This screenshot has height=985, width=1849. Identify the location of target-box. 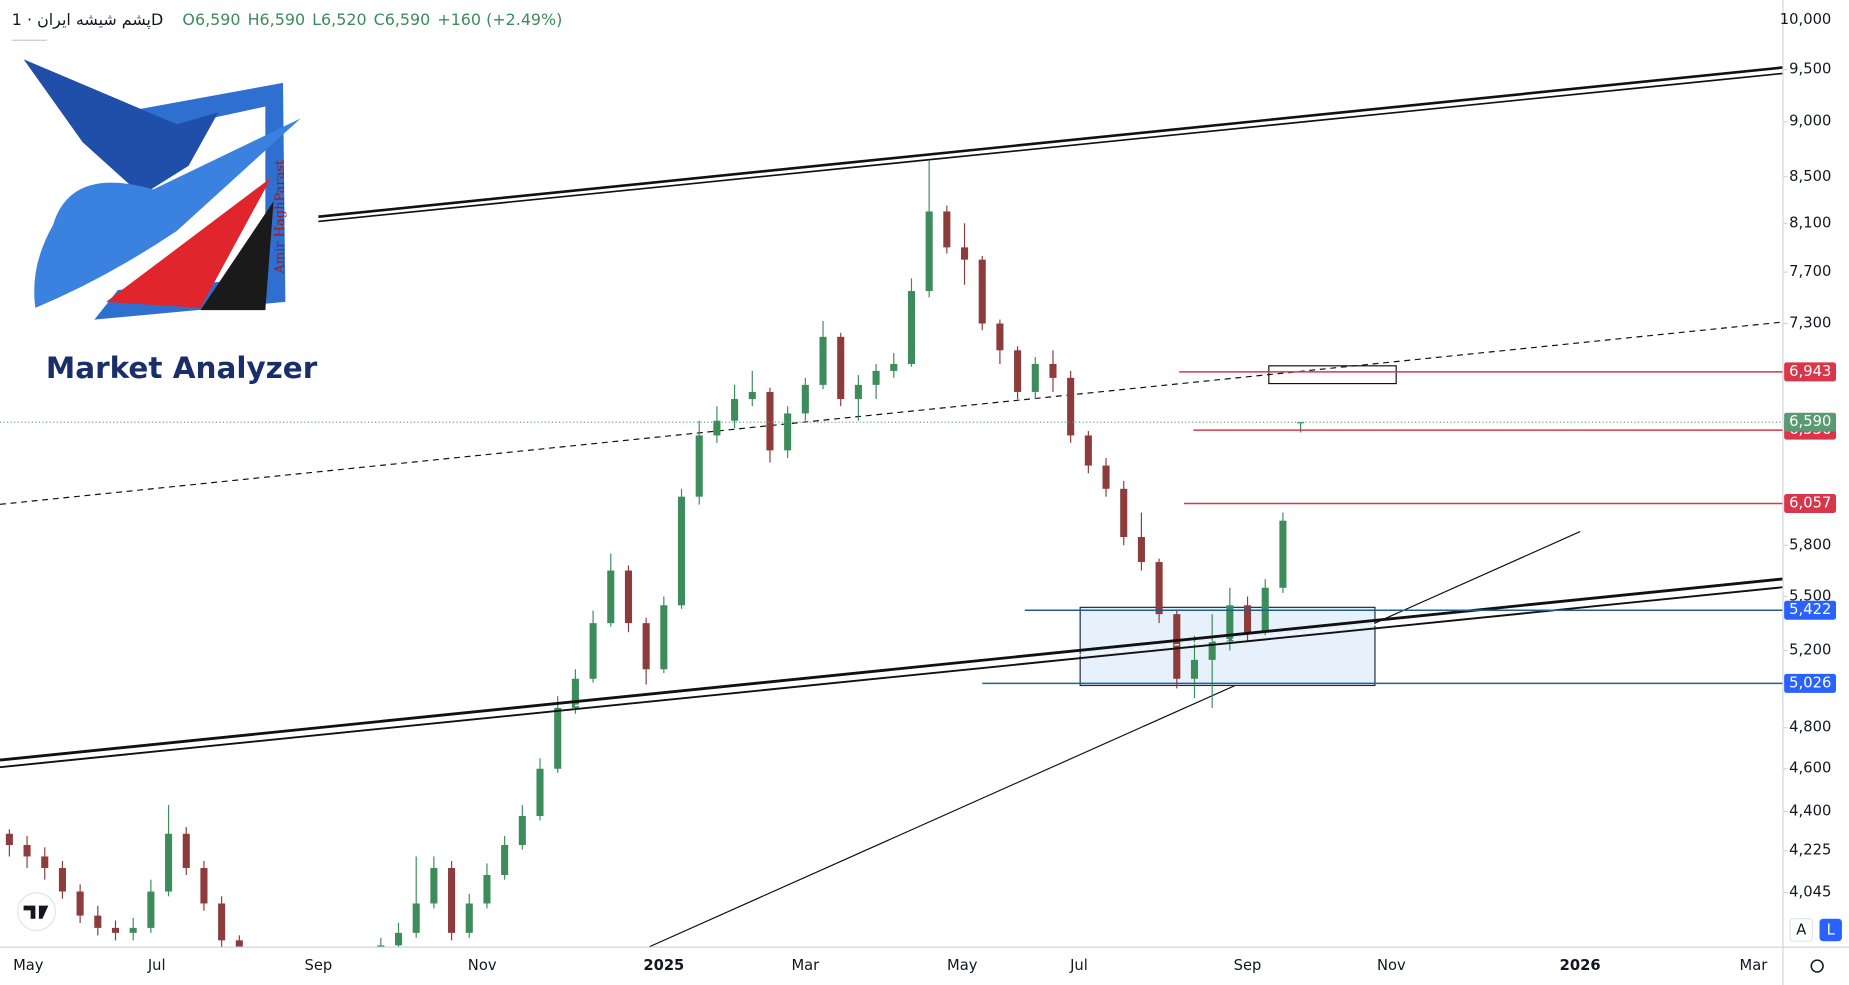
(1332, 375).